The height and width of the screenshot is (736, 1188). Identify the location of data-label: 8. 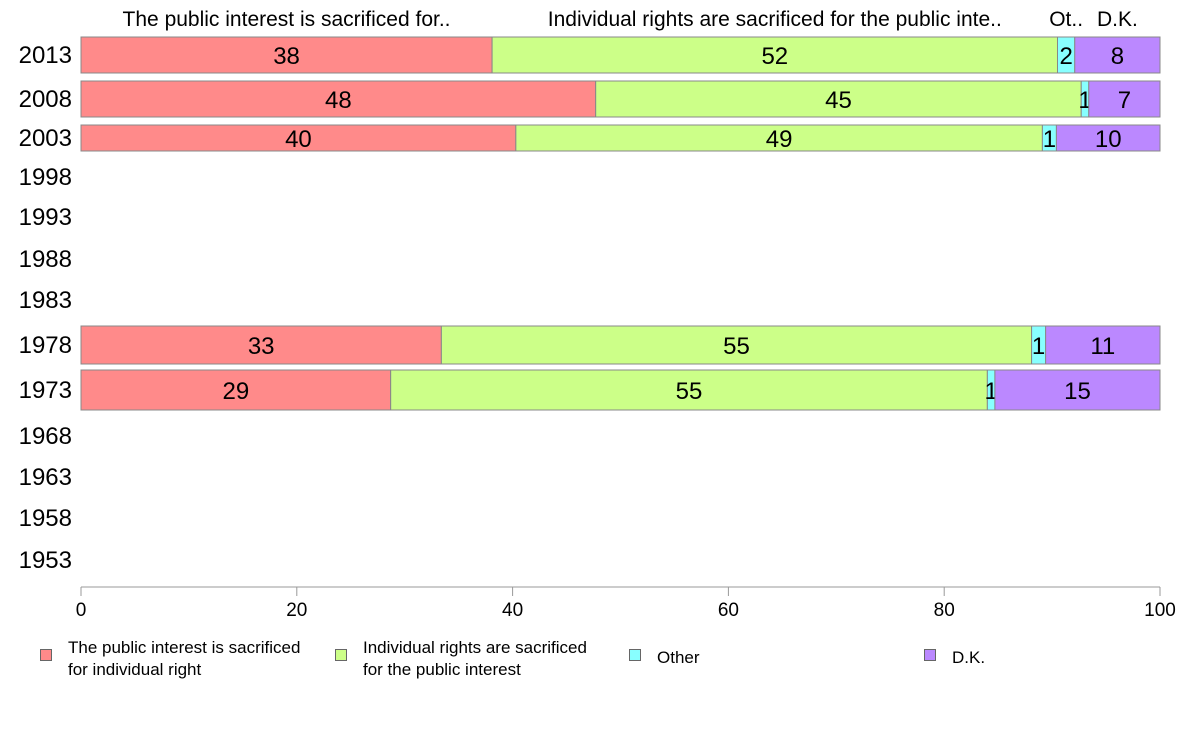
(1117, 56).